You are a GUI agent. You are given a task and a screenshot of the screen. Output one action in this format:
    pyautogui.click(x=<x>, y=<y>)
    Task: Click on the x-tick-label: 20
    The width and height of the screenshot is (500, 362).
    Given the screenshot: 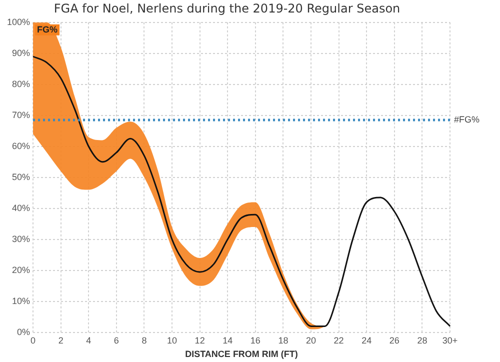 What is the action you would take?
    pyautogui.click(x=311, y=340)
    